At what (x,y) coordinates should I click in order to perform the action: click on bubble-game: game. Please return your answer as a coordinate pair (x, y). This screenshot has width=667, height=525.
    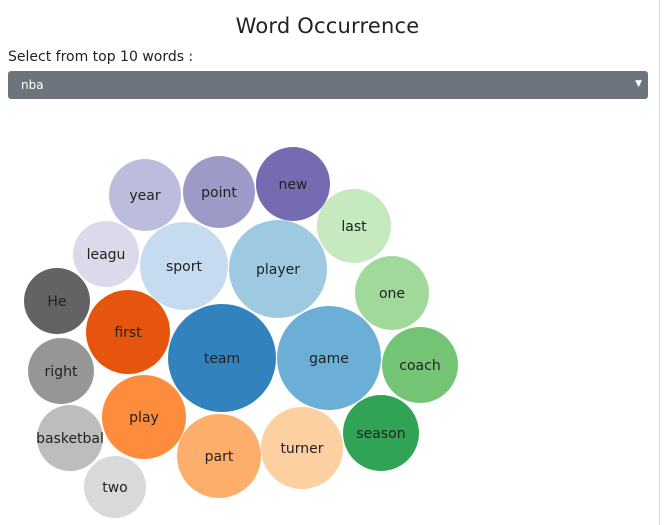
    Looking at the image, I should click on (329, 358).